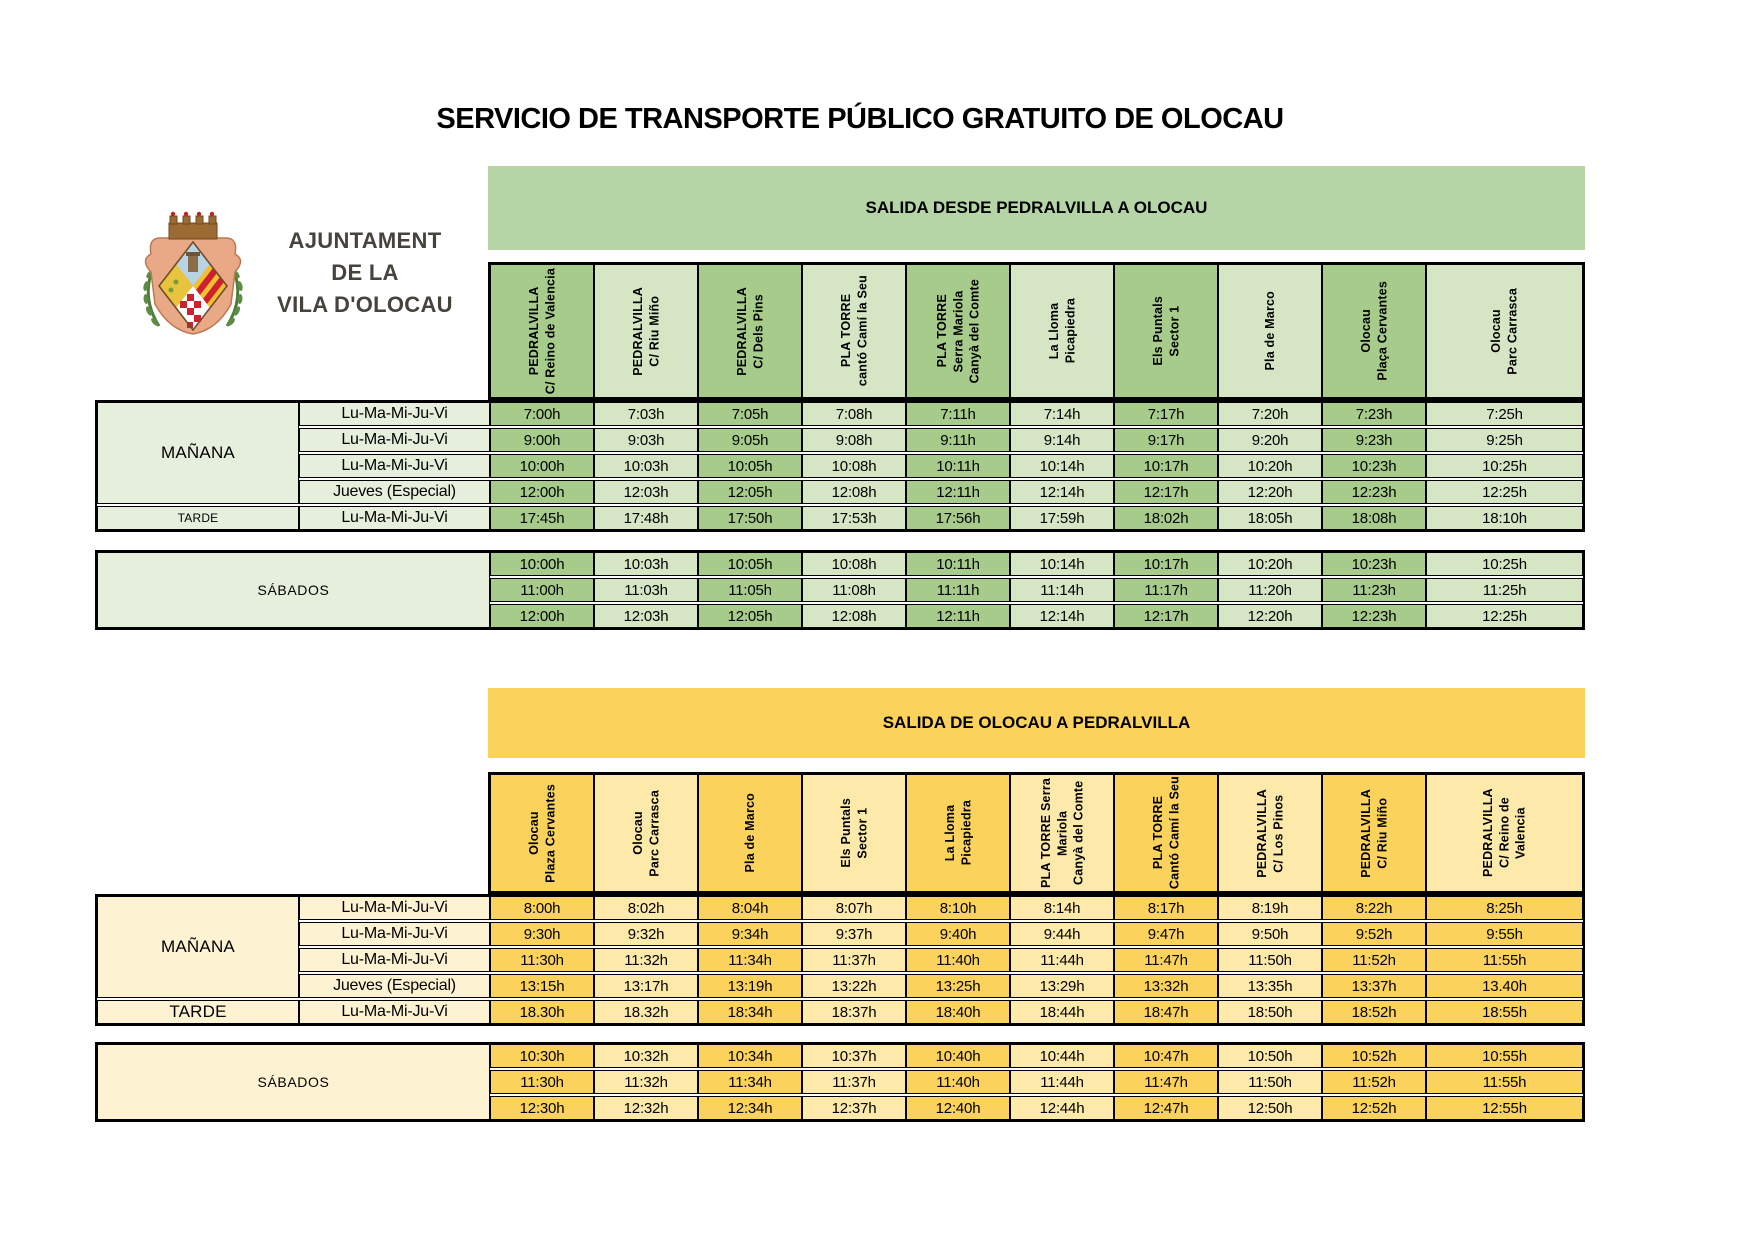 Image resolution: width=1755 pixels, height=1241 pixels. What do you see at coordinates (1036, 208) in the screenshot?
I see `route-banner-green: SALIDA DESDE PEDRALVILLA A OLOCAU` at bounding box center [1036, 208].